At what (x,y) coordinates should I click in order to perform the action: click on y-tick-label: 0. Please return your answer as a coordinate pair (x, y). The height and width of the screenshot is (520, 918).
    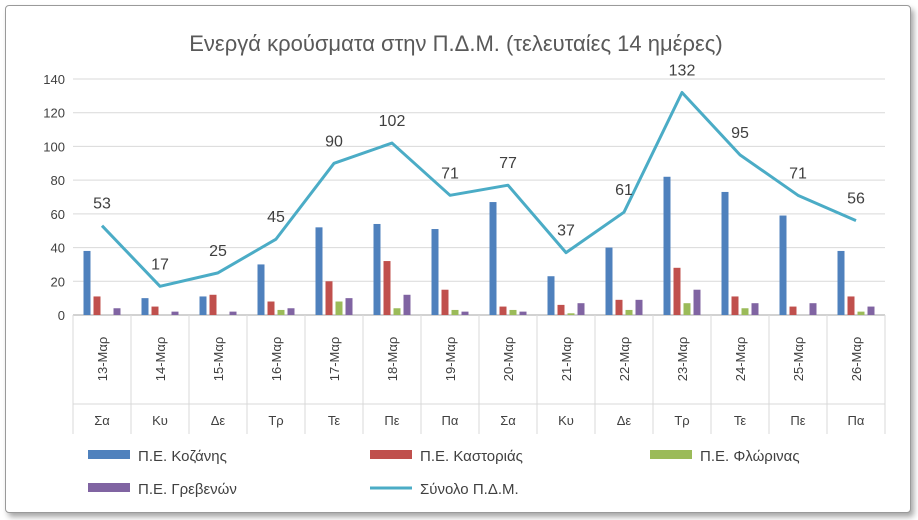
    Looking at the image, I should click on (61, 315).